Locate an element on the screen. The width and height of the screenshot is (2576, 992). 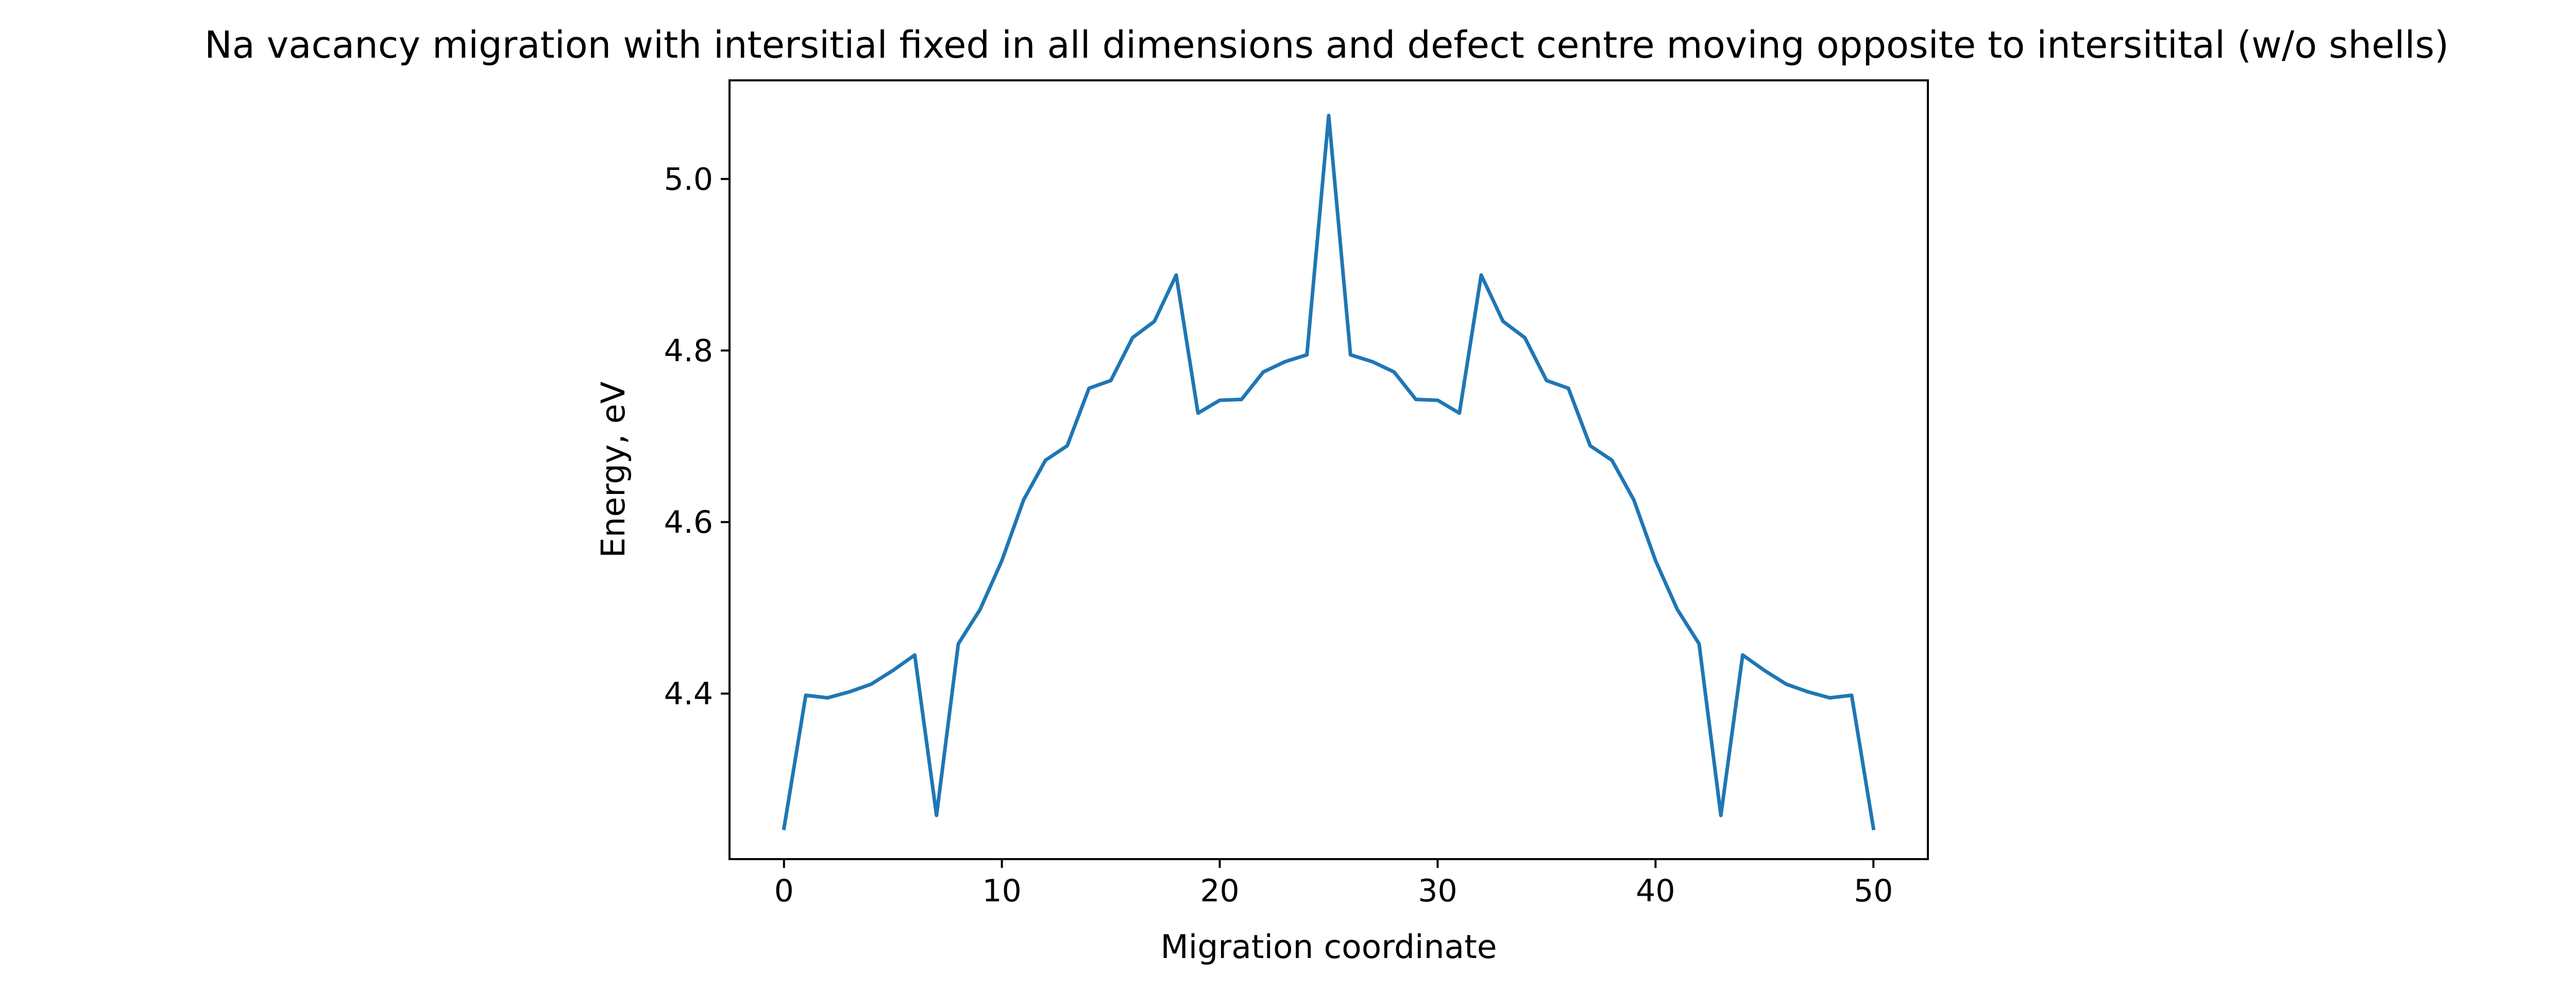
x-tick-label: 50 is located at coordinates (1873, 891).